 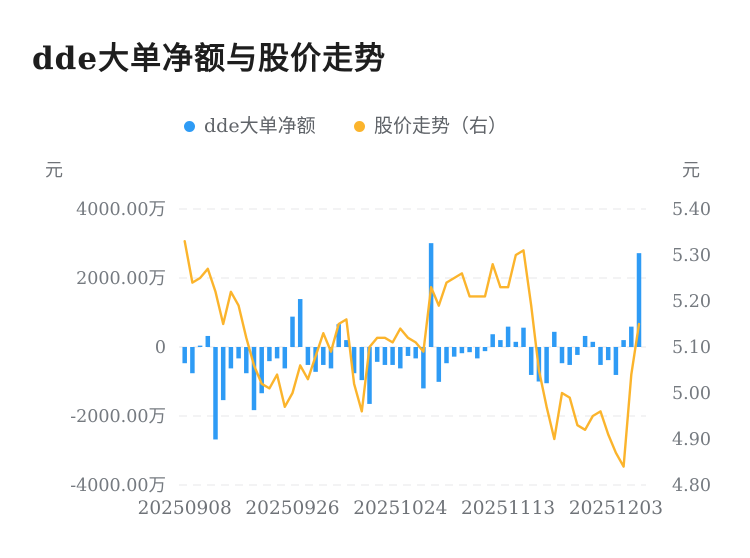 What do you see at coordinates (260, 126) in the screenshot?
I see `legend-label-dde-net: dde大单净额` at bounding box center [260, 126].